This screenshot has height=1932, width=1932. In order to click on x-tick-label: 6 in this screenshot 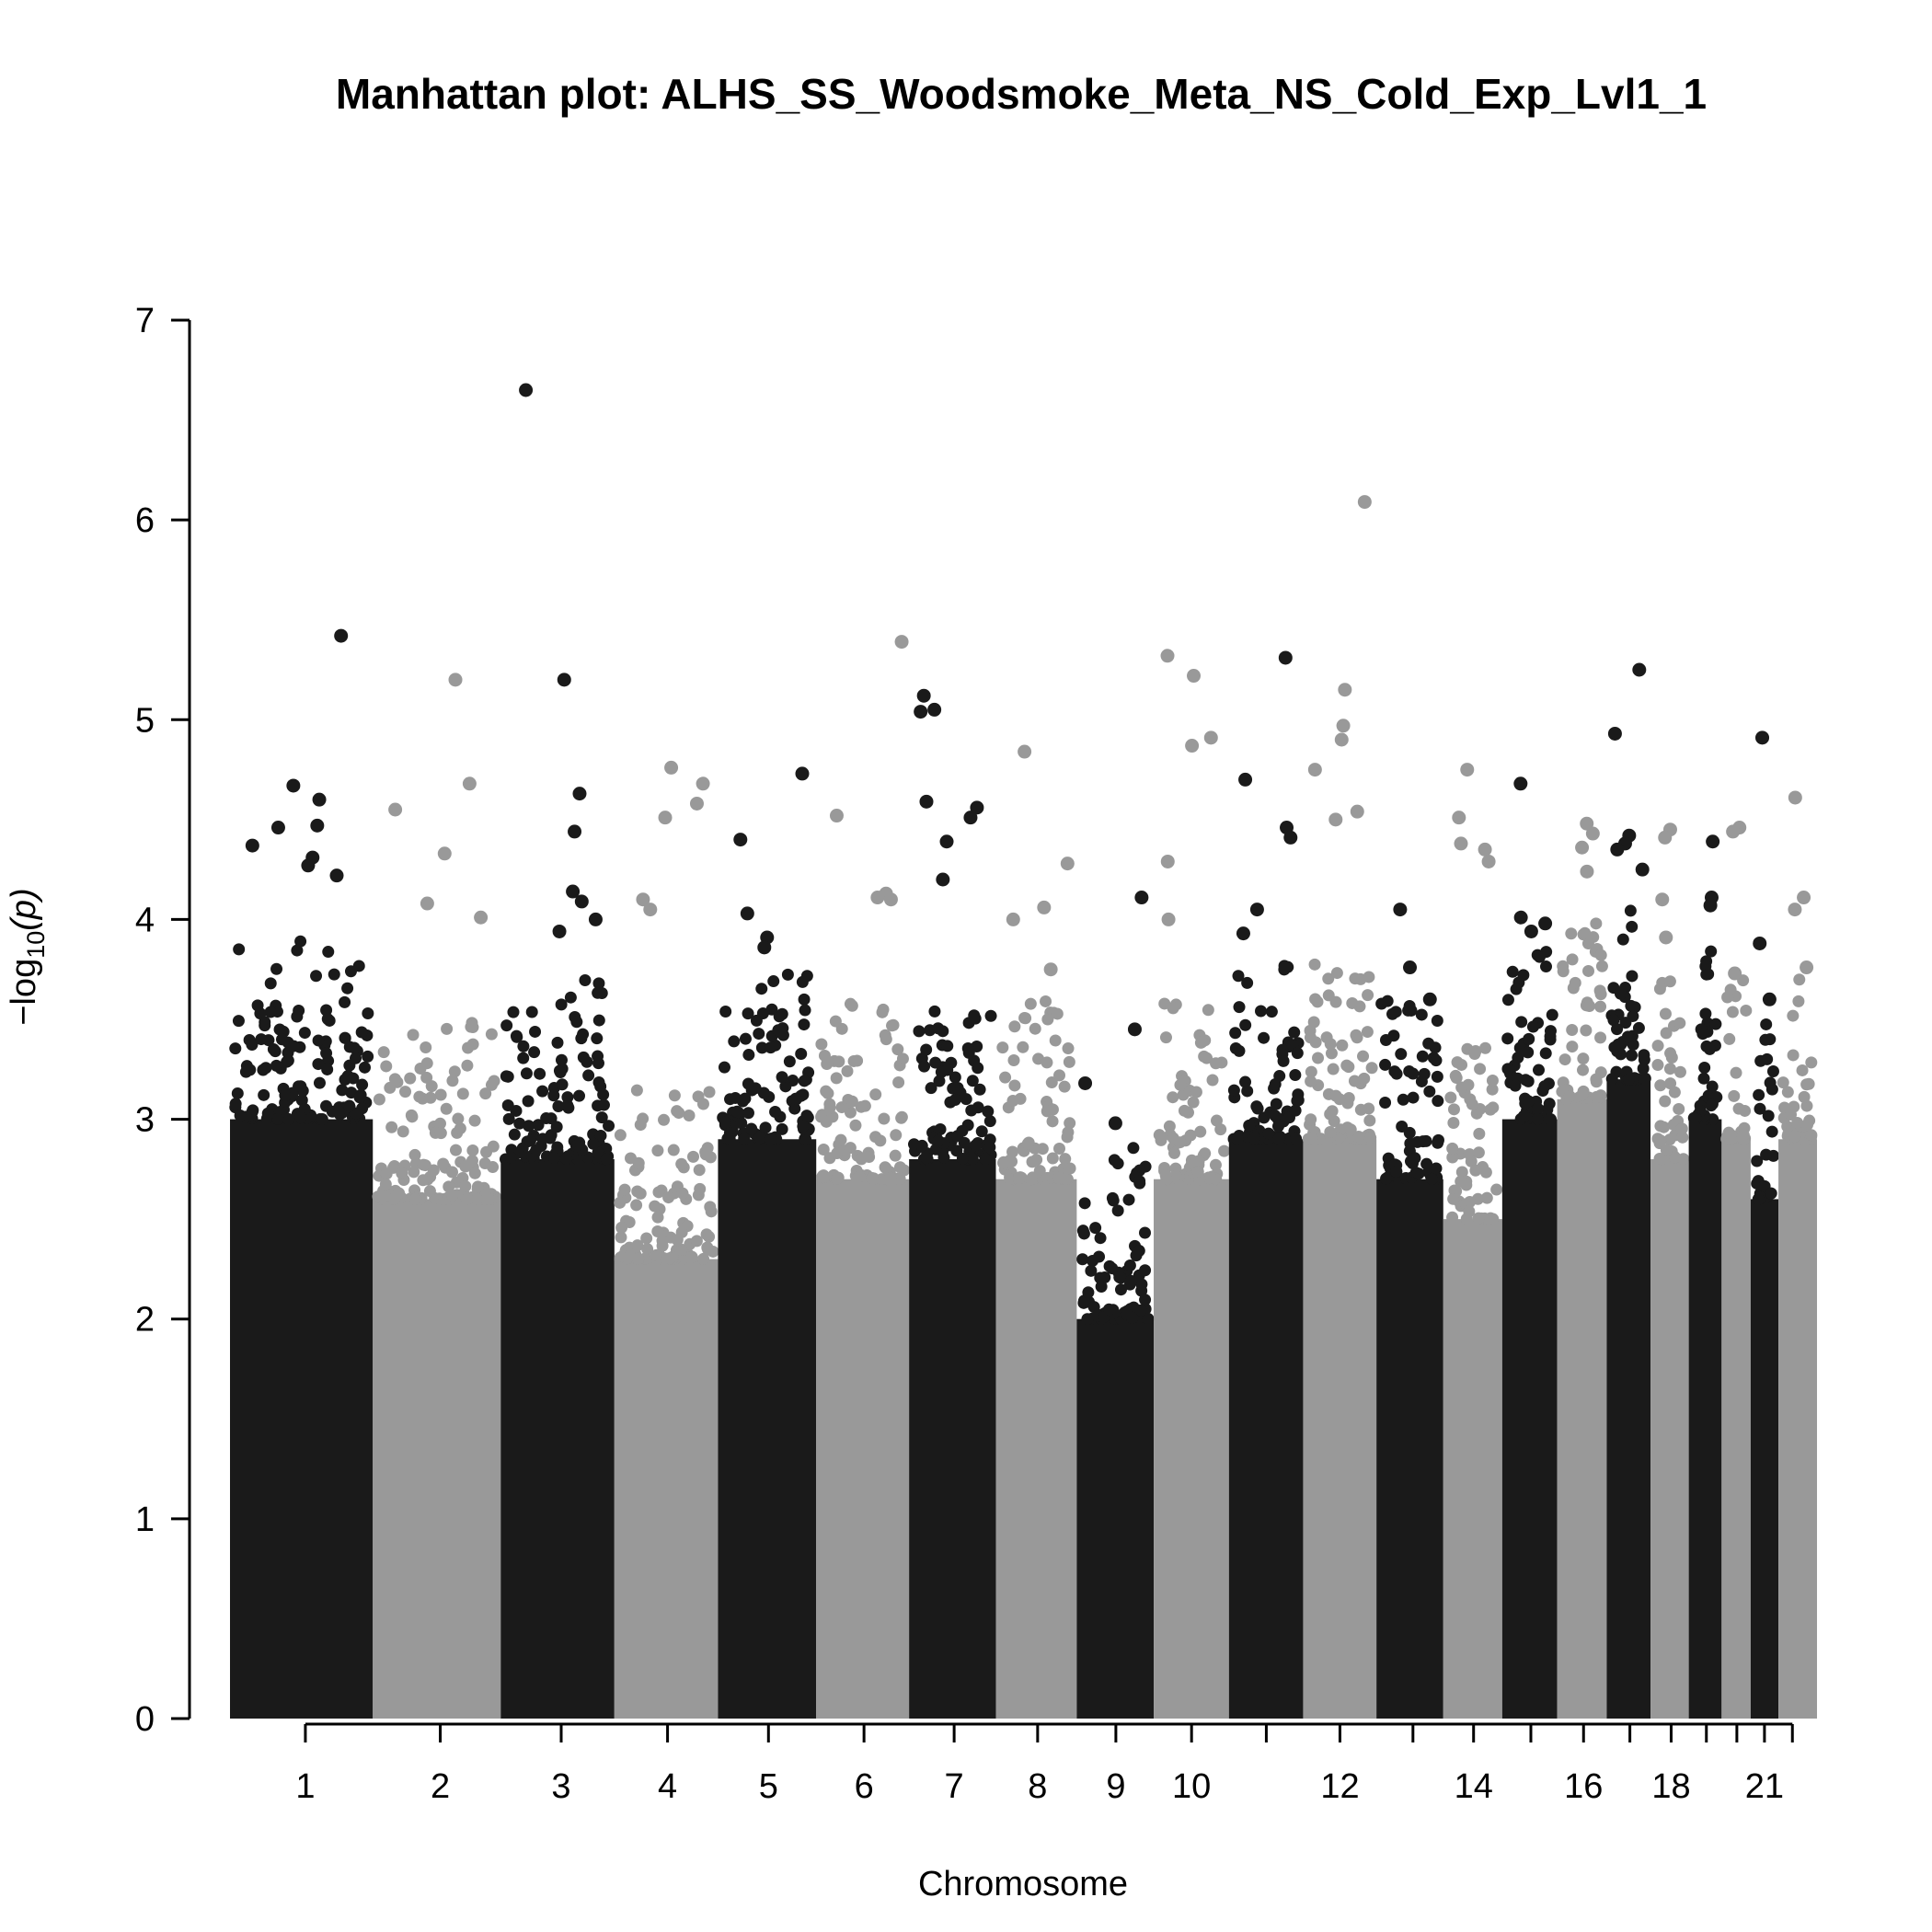, I will do `click(864, 1786)`.